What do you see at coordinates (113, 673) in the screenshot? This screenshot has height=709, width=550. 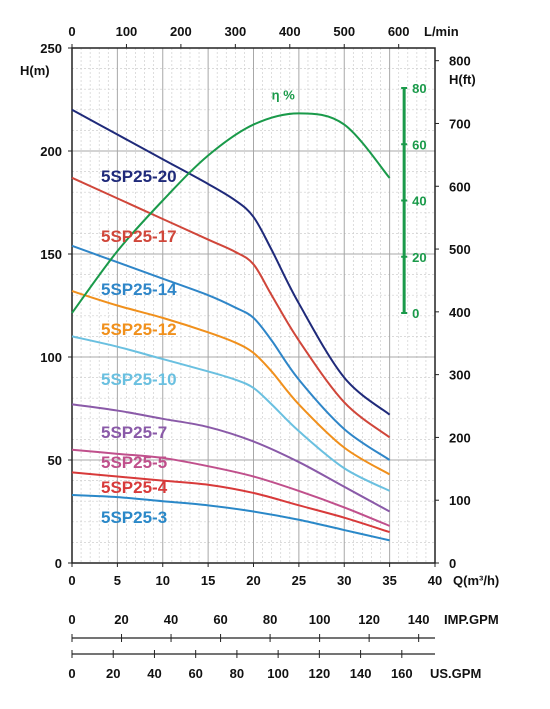 I see `us-gpm-tick-label: 20` at bounding box center [113, 673].